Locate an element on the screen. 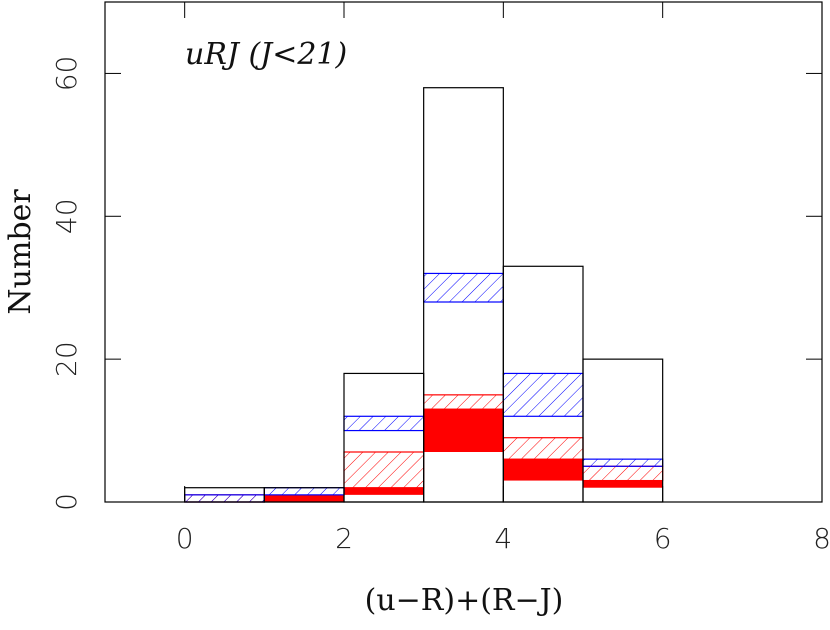  y-tick-label: 0 is located at coordinates (66, 502).